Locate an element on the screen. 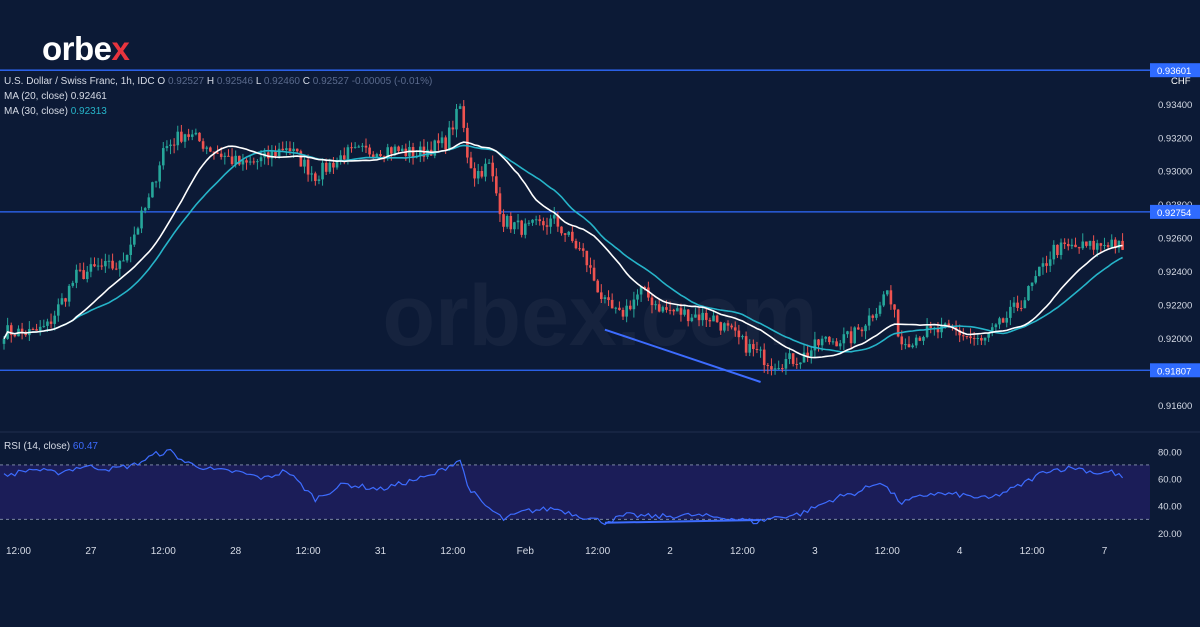 The height and width of the screenshot is (627, 1200). ma30-label: MA (30, close) is located at coordinates (36, 111).